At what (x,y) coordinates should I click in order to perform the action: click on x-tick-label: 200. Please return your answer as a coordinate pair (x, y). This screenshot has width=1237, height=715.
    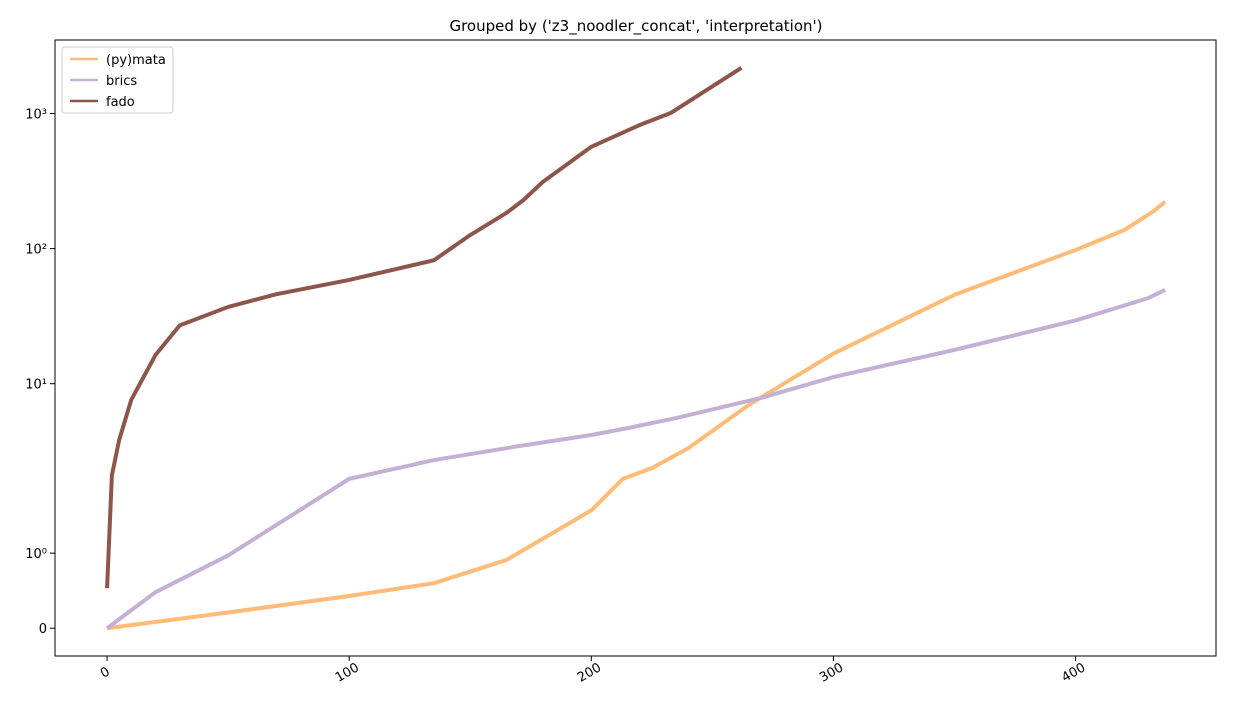
    Looking at the image, I should click on (589, 672).